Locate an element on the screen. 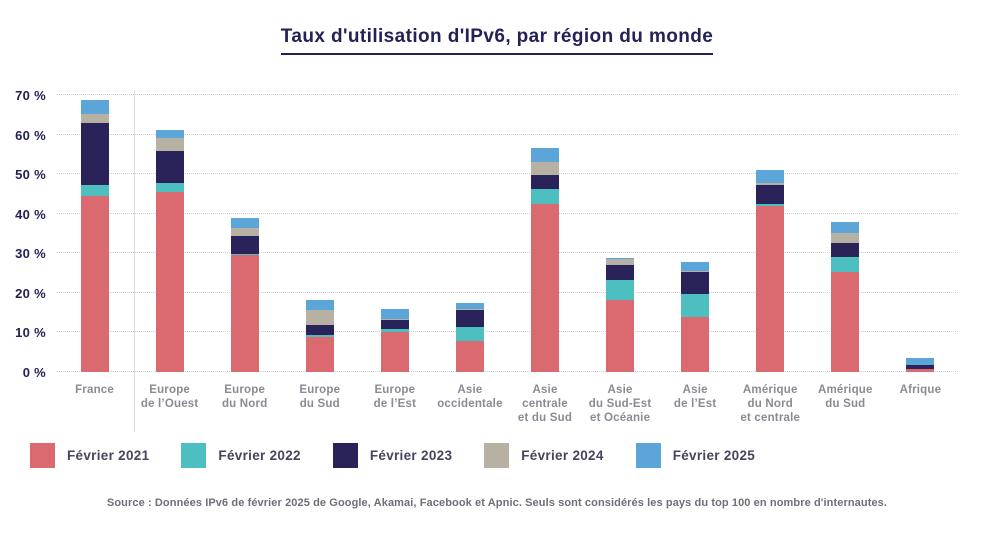 This screenshot has width=994, height=534. legend-label: Février 2024 is located at coordinates (562, 455).